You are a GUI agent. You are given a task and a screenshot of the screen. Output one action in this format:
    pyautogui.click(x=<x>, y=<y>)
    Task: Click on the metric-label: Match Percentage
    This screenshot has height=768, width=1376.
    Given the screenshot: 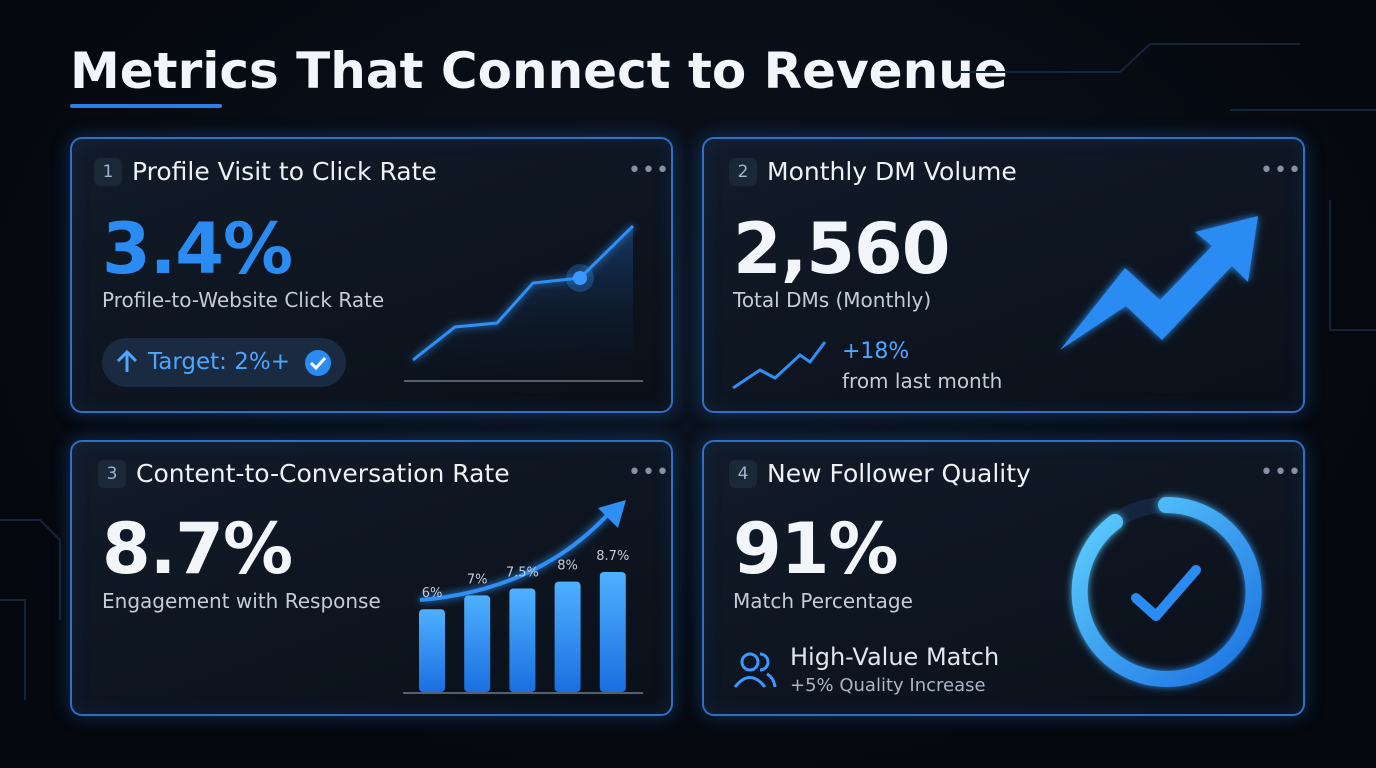 What is the action you would take?
    pyautogui.click(x=823, y=601)
    